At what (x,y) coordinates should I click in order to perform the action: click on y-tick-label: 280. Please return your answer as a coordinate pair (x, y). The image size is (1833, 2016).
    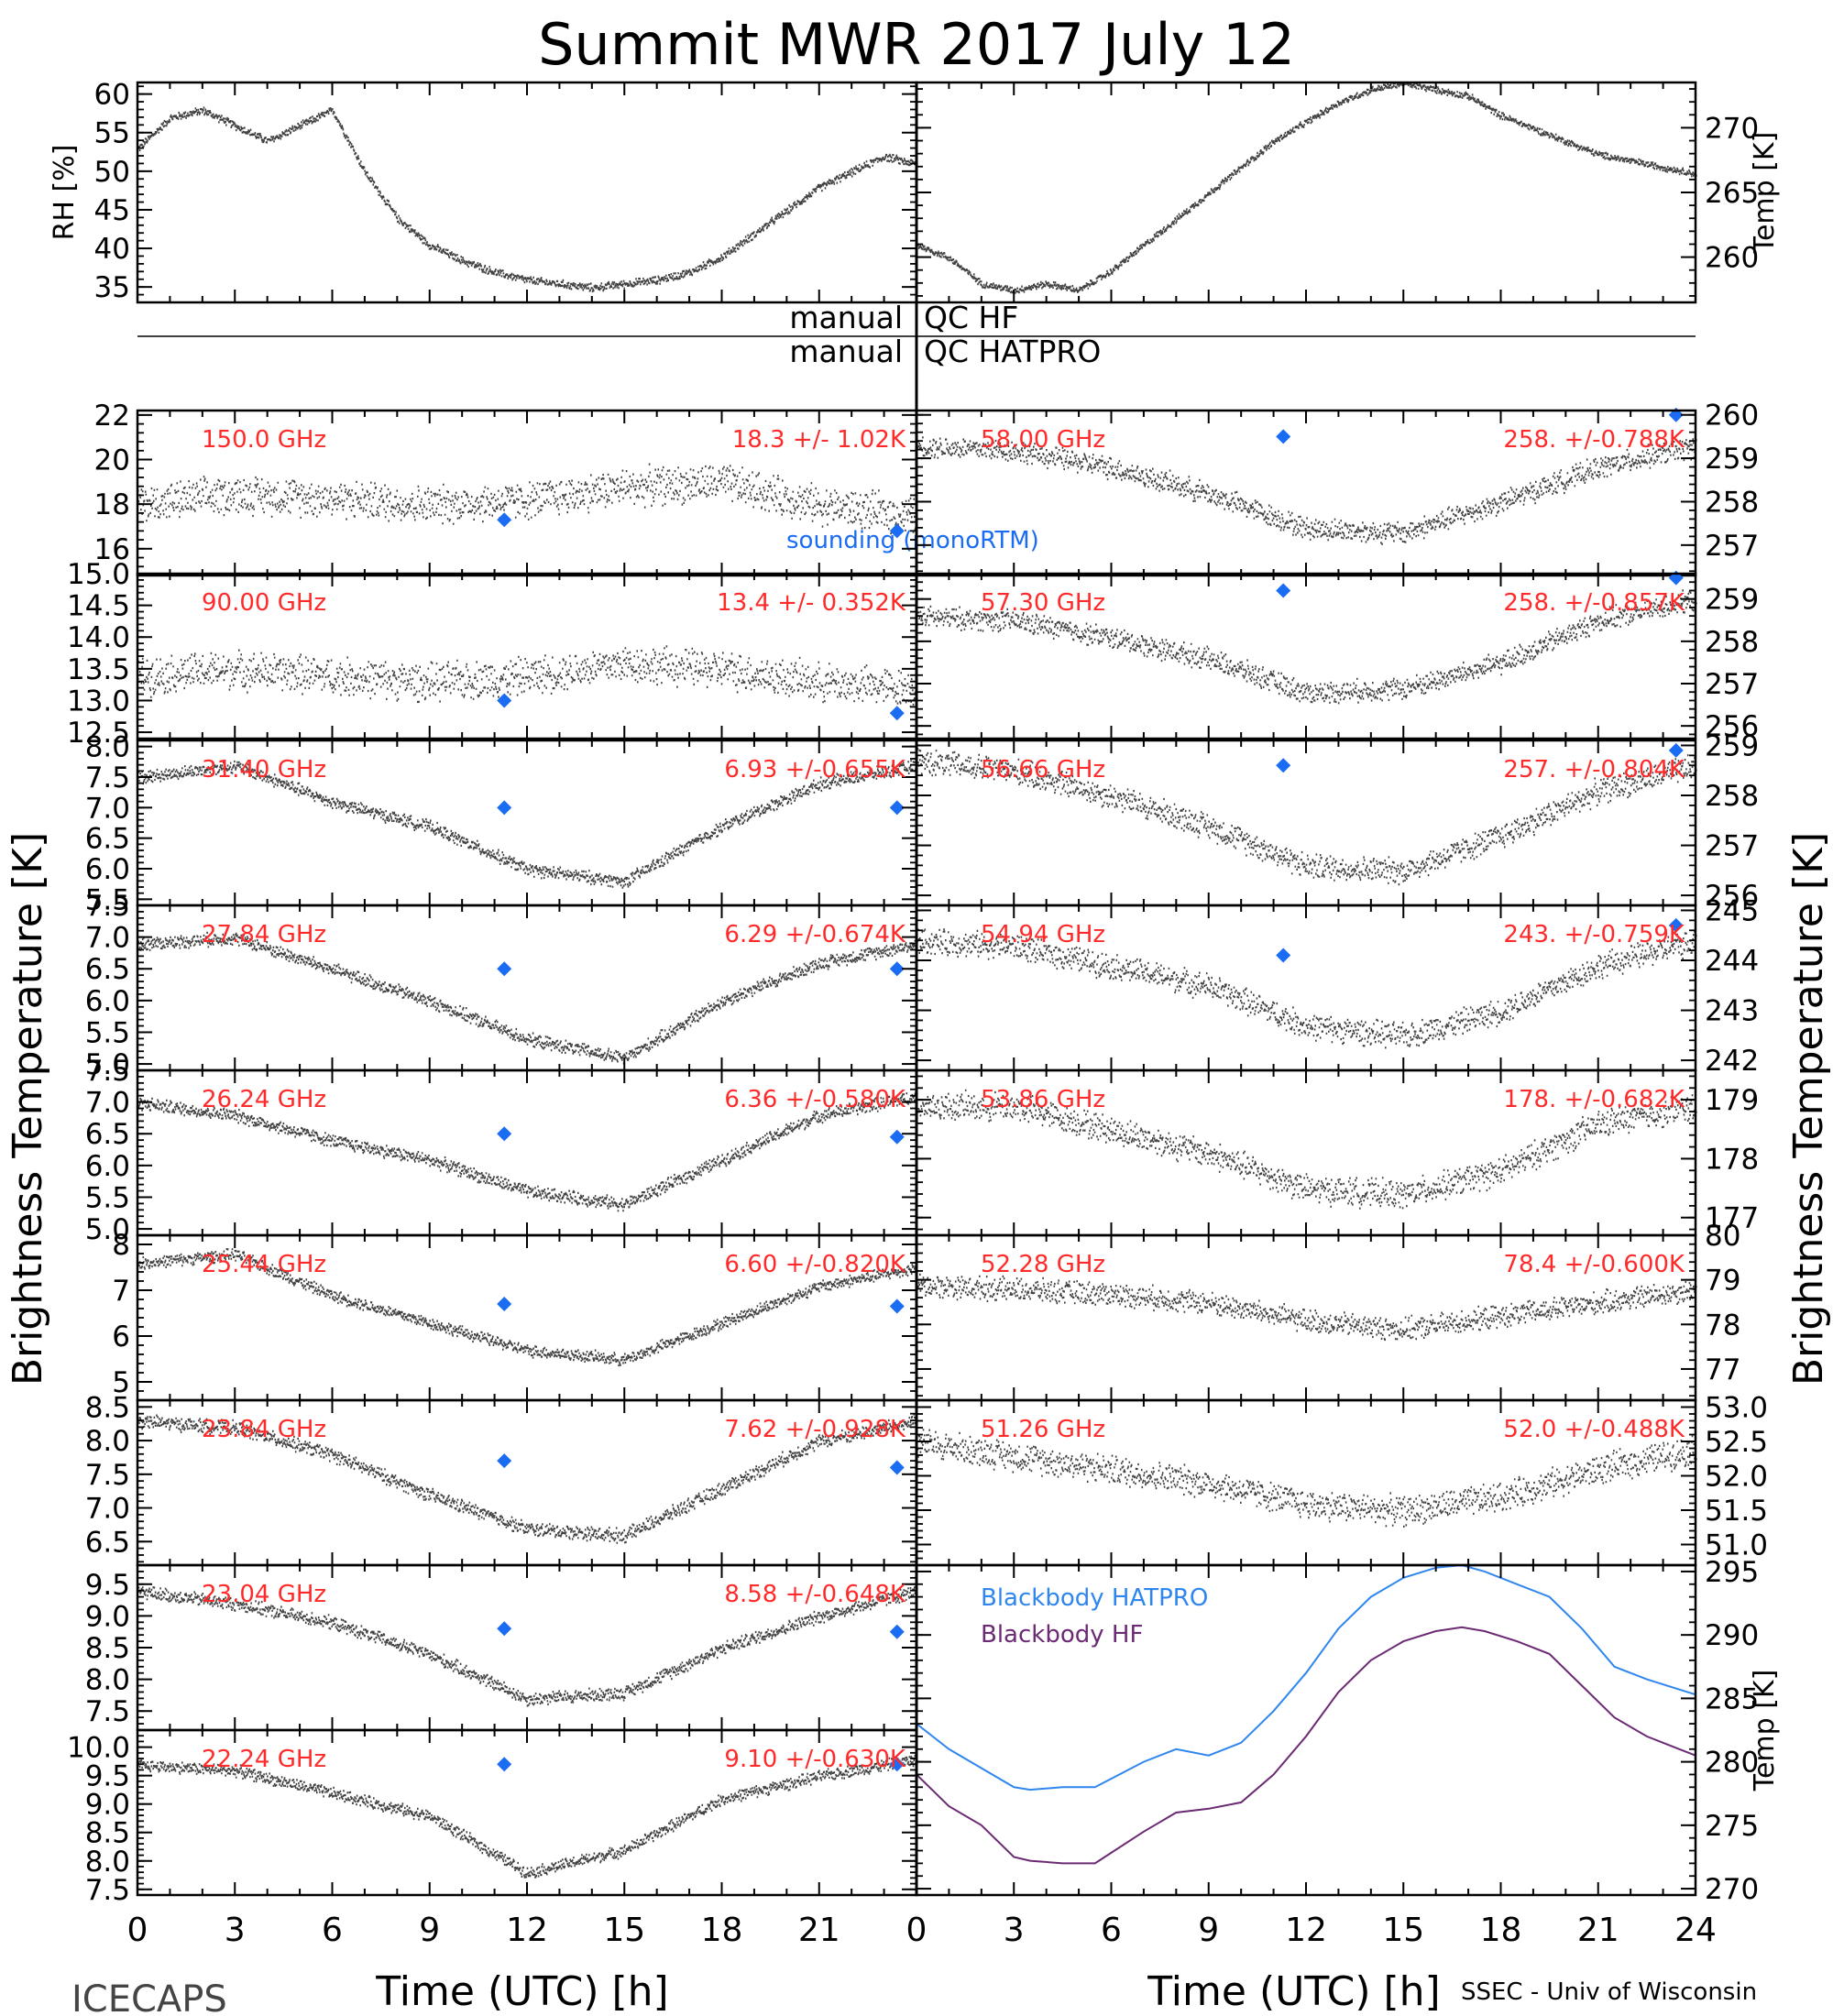
    Looking at the image, I should click on (1732, 1763).